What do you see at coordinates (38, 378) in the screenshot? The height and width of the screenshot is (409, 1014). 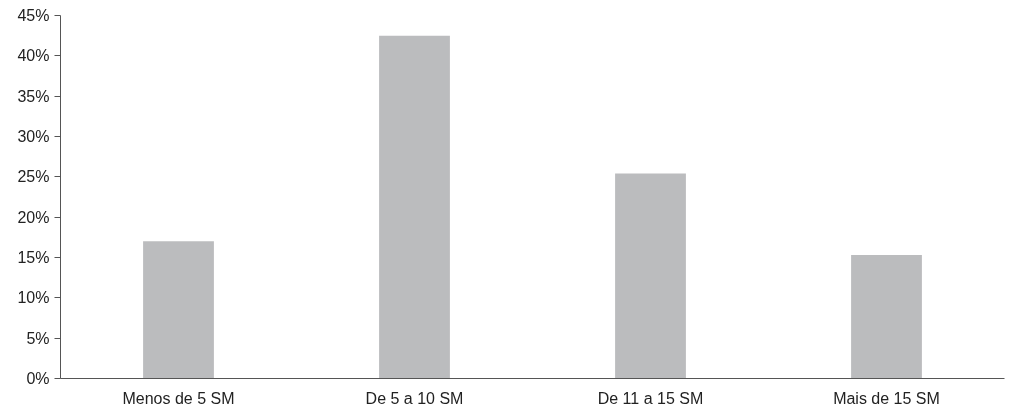 I see `y-tick-label: 0%` at bounding box center [38, 378].